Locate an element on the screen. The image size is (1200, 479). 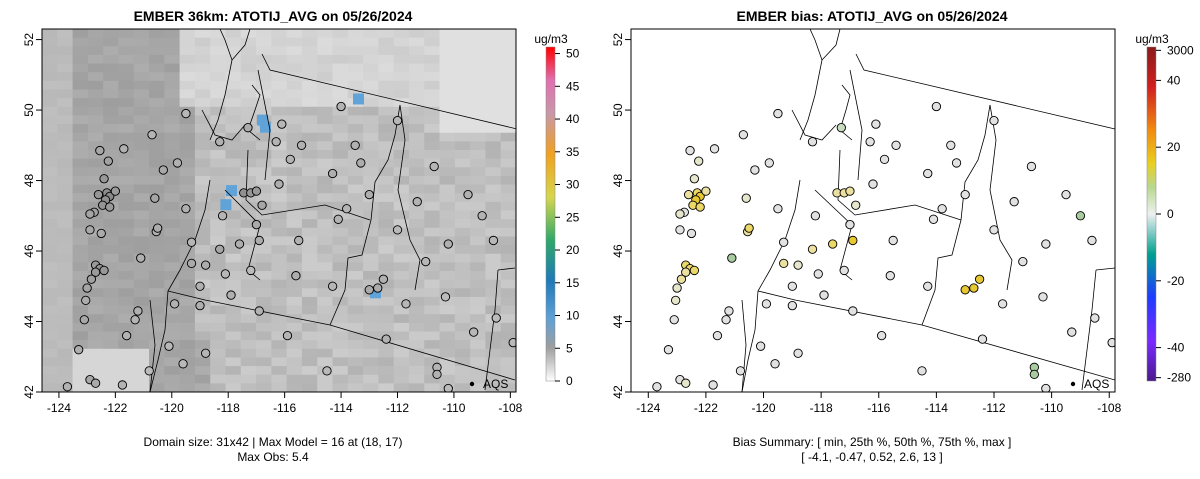
left-x-axis: -124 -122 -120 -118 -116 -114 -112 -110 -108 is located at coordinates (285, 403).